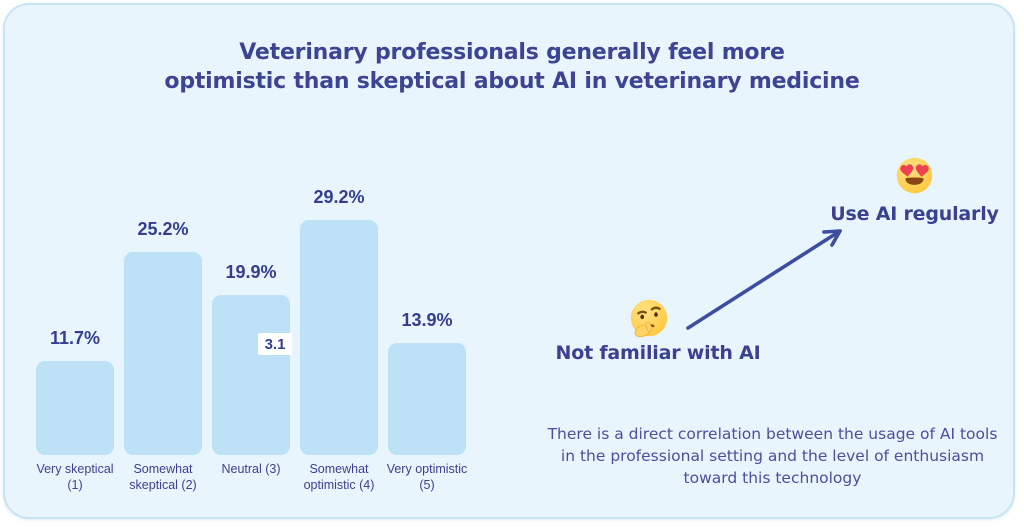 The height and width of the screenshot is (528, 1024). I want to click on bar-value-label: 25.2%, so click(163, 229).